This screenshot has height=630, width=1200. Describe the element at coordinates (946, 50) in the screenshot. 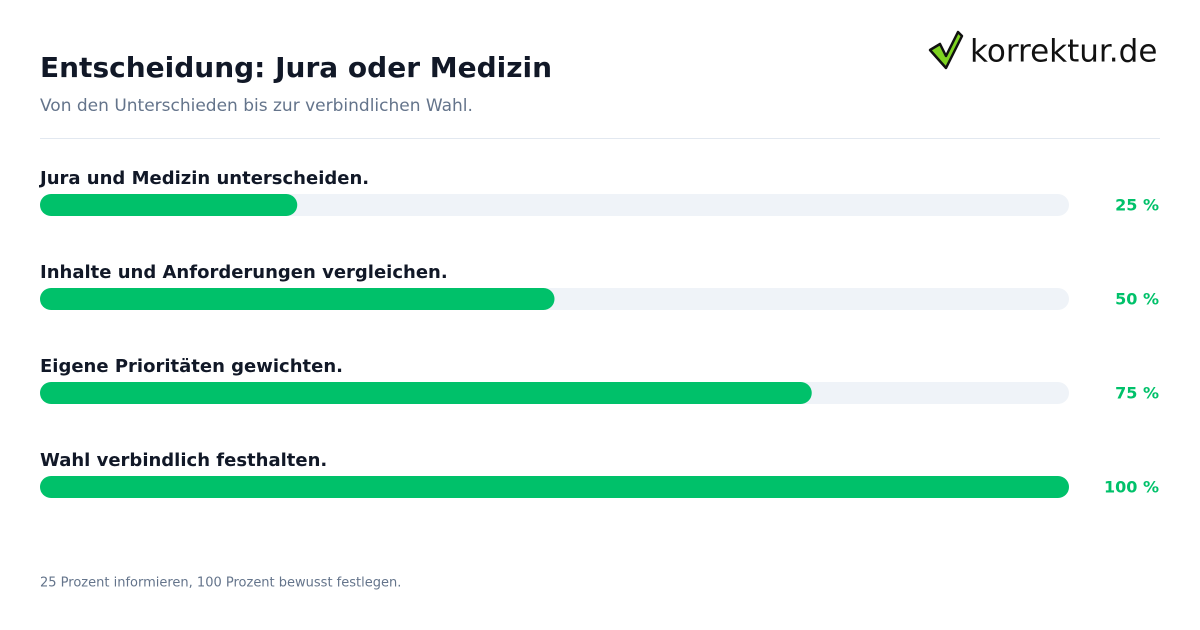

I see `logo-check` at that location.